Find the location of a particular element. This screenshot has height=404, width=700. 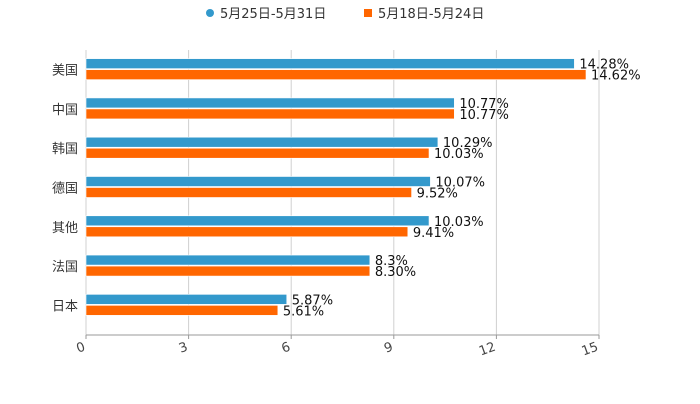

legend-marker-square-icon is located at coordinates (368, 13).